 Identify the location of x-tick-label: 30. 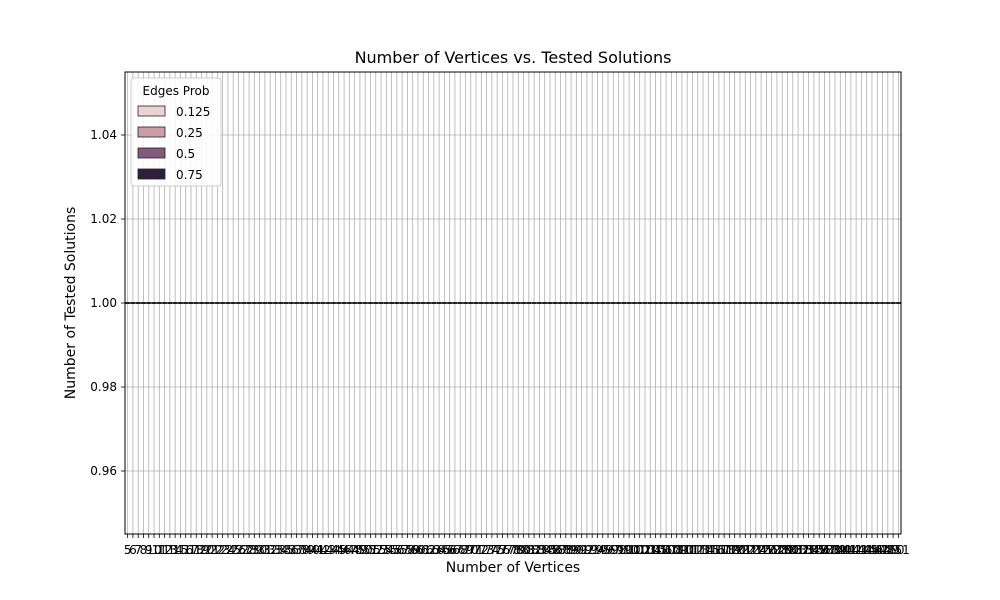
(259, 550).